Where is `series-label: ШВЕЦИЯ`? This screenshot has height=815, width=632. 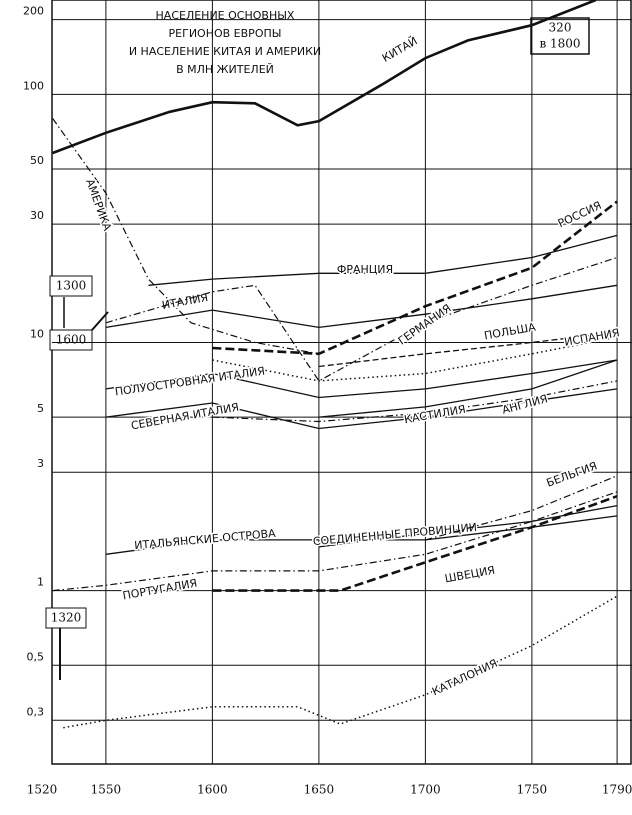 series-label: ШВЕЦИЯ is located at coordinates (470, 575).